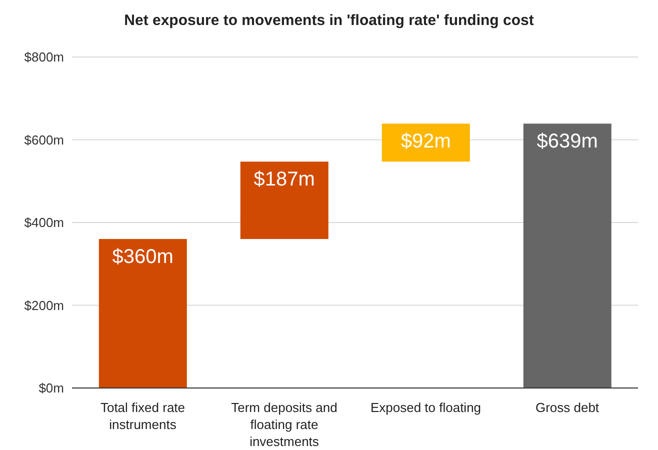 The image size is (658, 450). Describe the element at coordinates (284, 179) in the screenshot. I see `data-label: $187m` at that location.